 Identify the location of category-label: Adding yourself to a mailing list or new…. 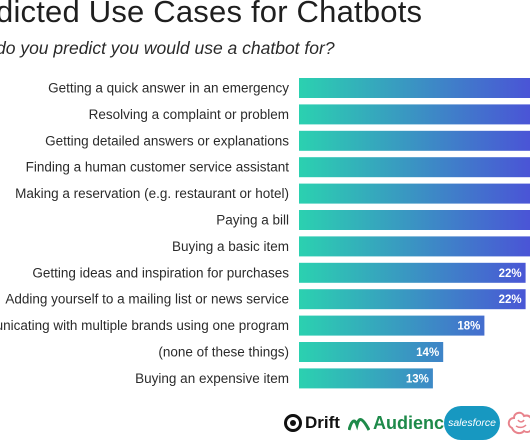
(147, 299).